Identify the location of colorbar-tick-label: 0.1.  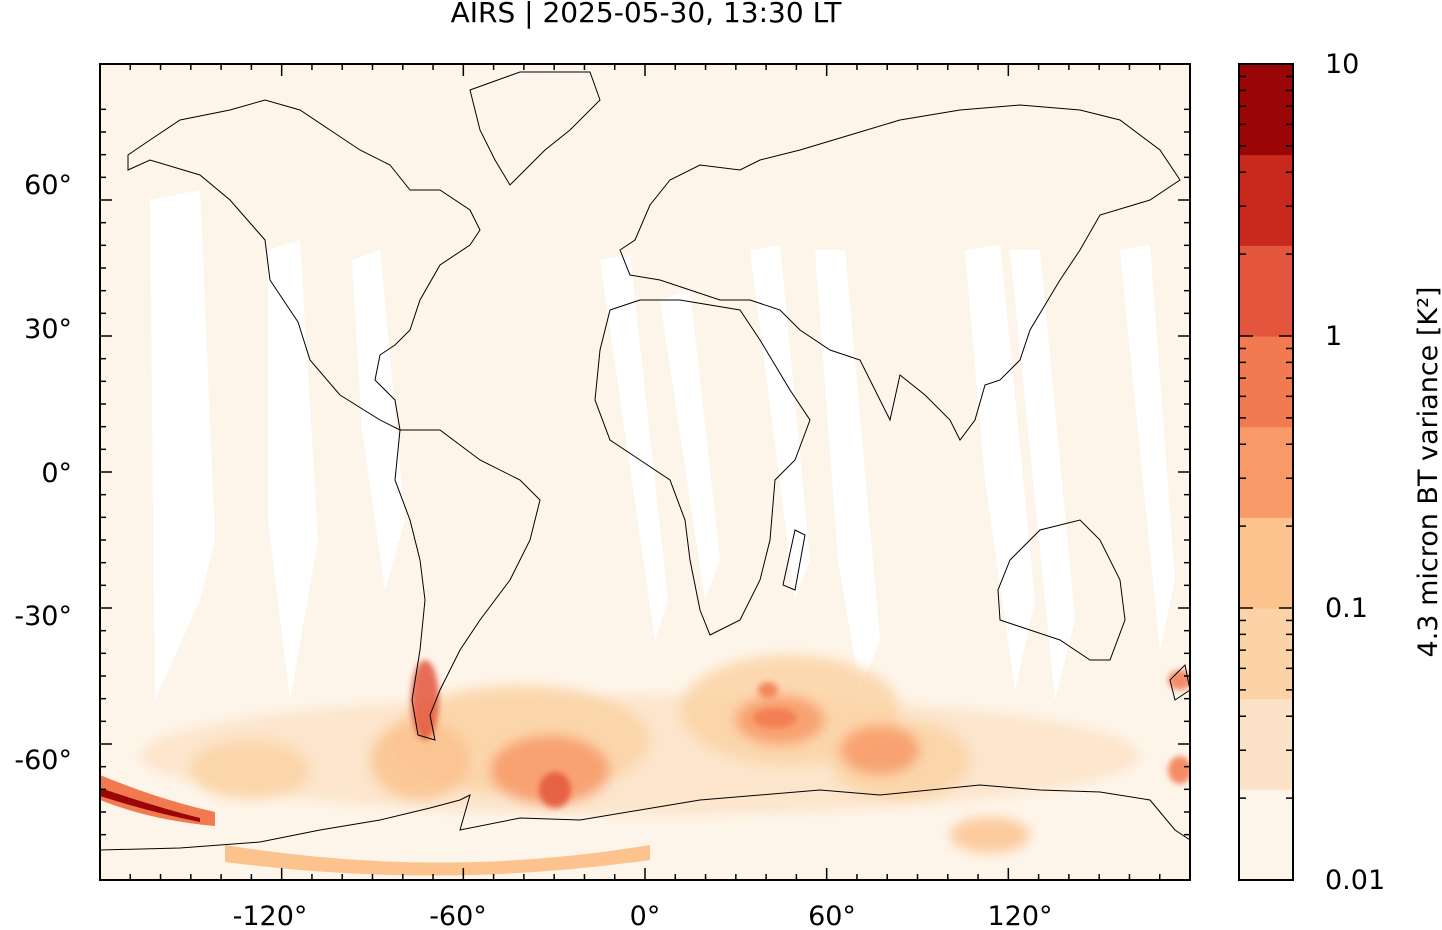
(1346, 608).